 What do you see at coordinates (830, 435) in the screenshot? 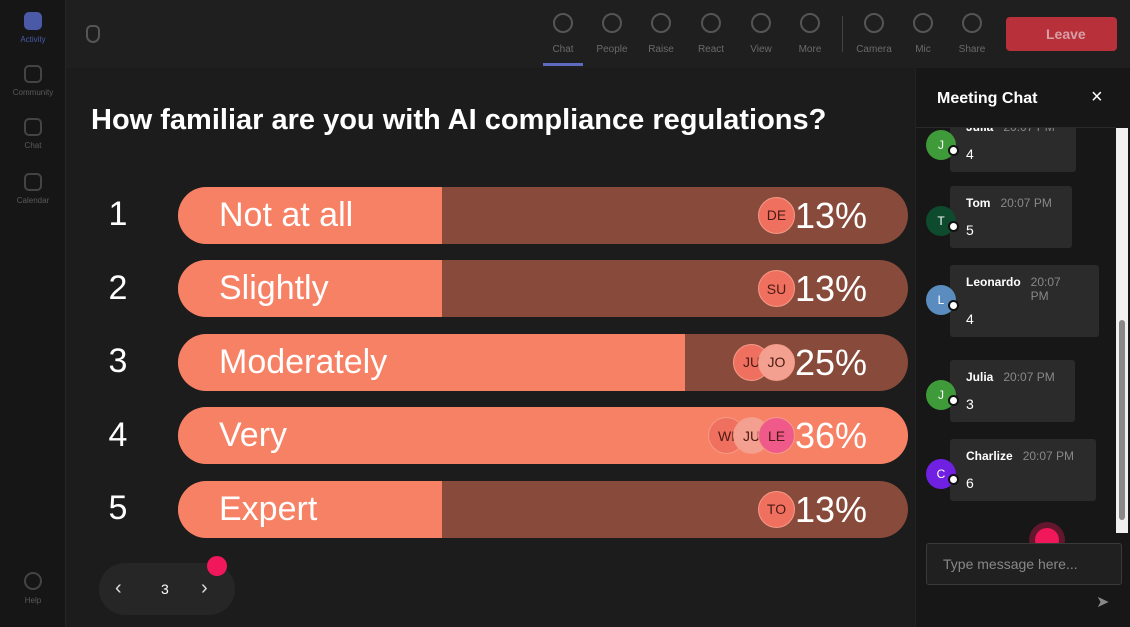
I see `option-percent: 36%` at bounding box center [830, 435].